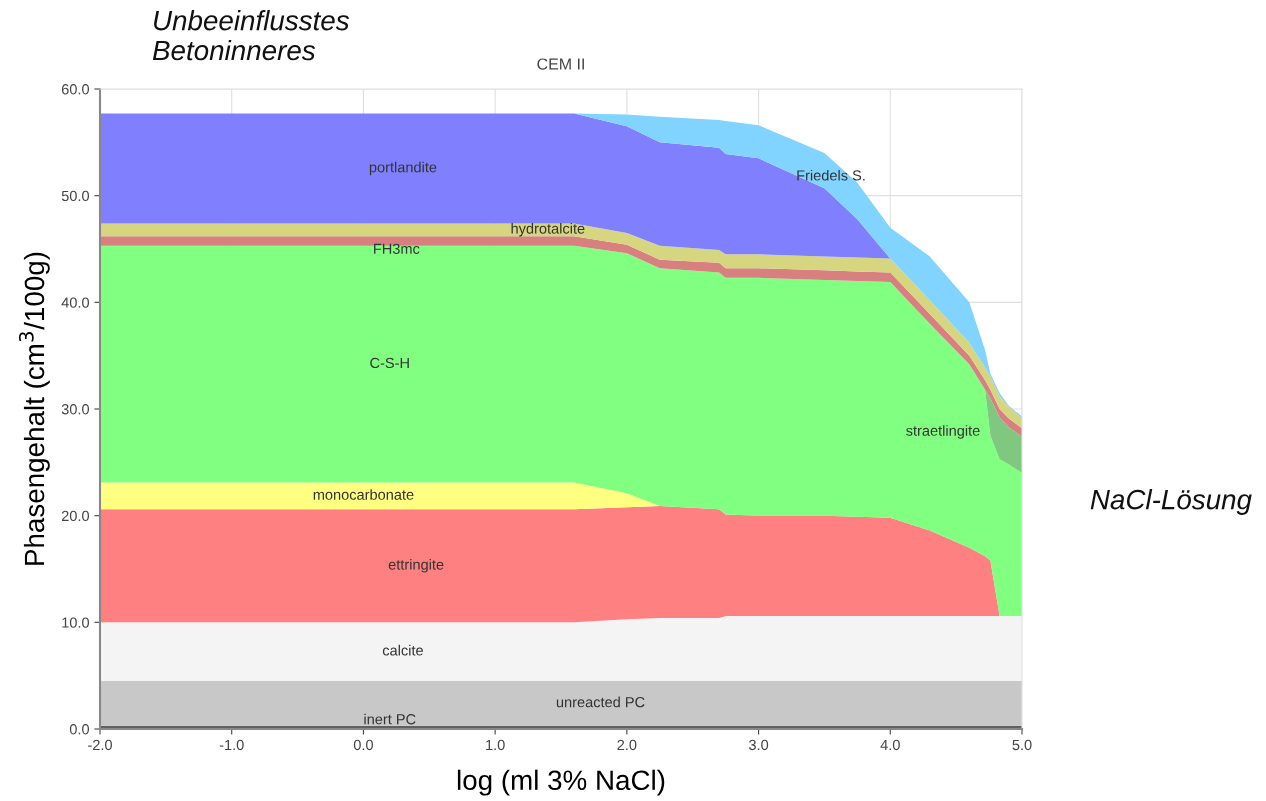 The image size is (1266, 801). Describe the element at coordinates (75, 89) in the screenshot. I see `y-tick-label: 60.0` at that location.